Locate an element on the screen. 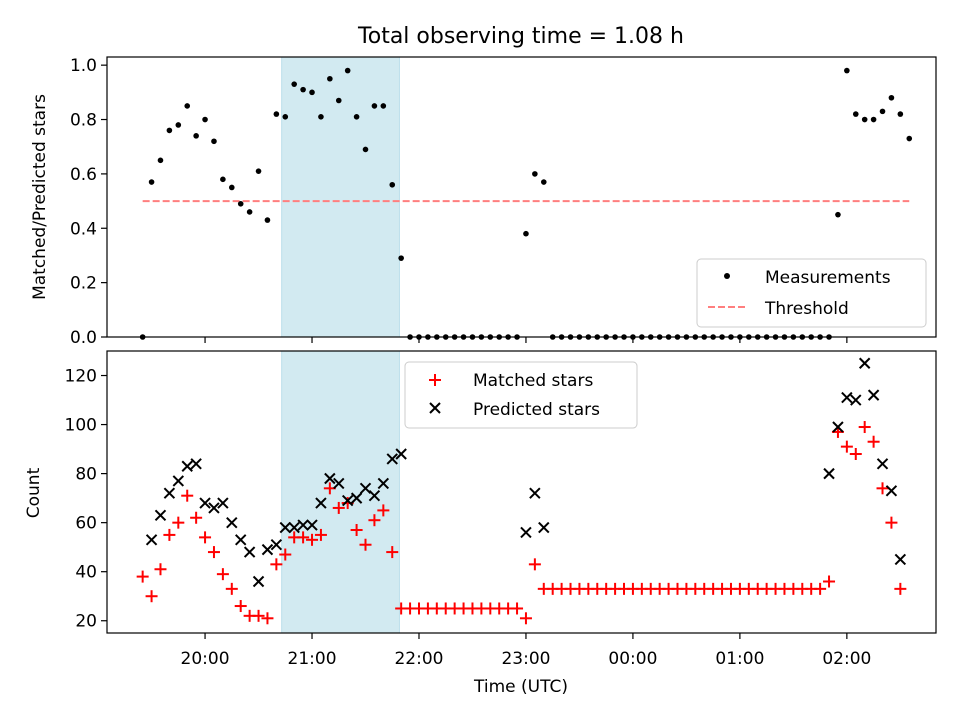 The height and width of the screenshot is (720, 960). y-tick-label: 0.0 is located at coordinates (83, 338).